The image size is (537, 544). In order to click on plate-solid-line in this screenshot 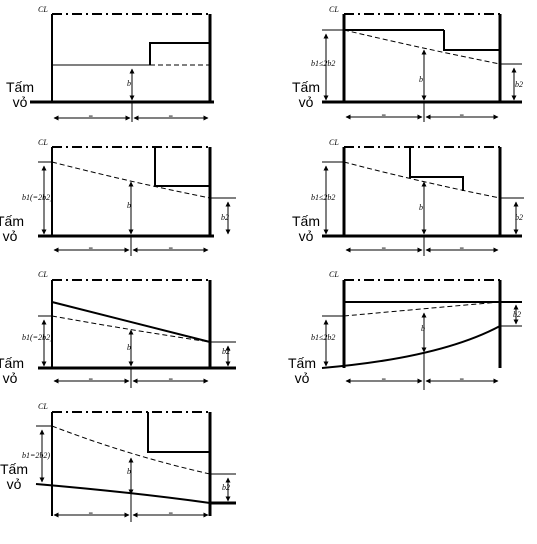, I will do `click(131, 322)`.